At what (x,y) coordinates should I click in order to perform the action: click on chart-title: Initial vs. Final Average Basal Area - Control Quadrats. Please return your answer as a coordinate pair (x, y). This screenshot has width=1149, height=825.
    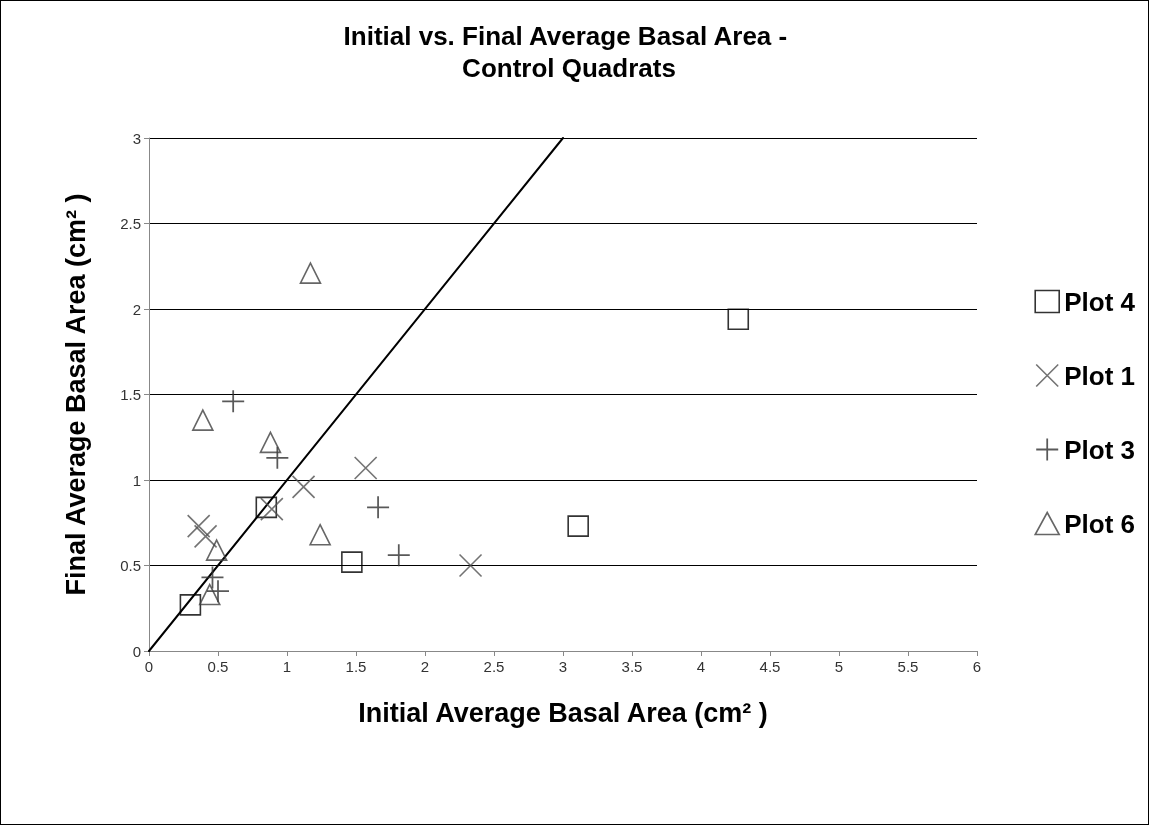
    Looking at the image, I should click on (569, 52).